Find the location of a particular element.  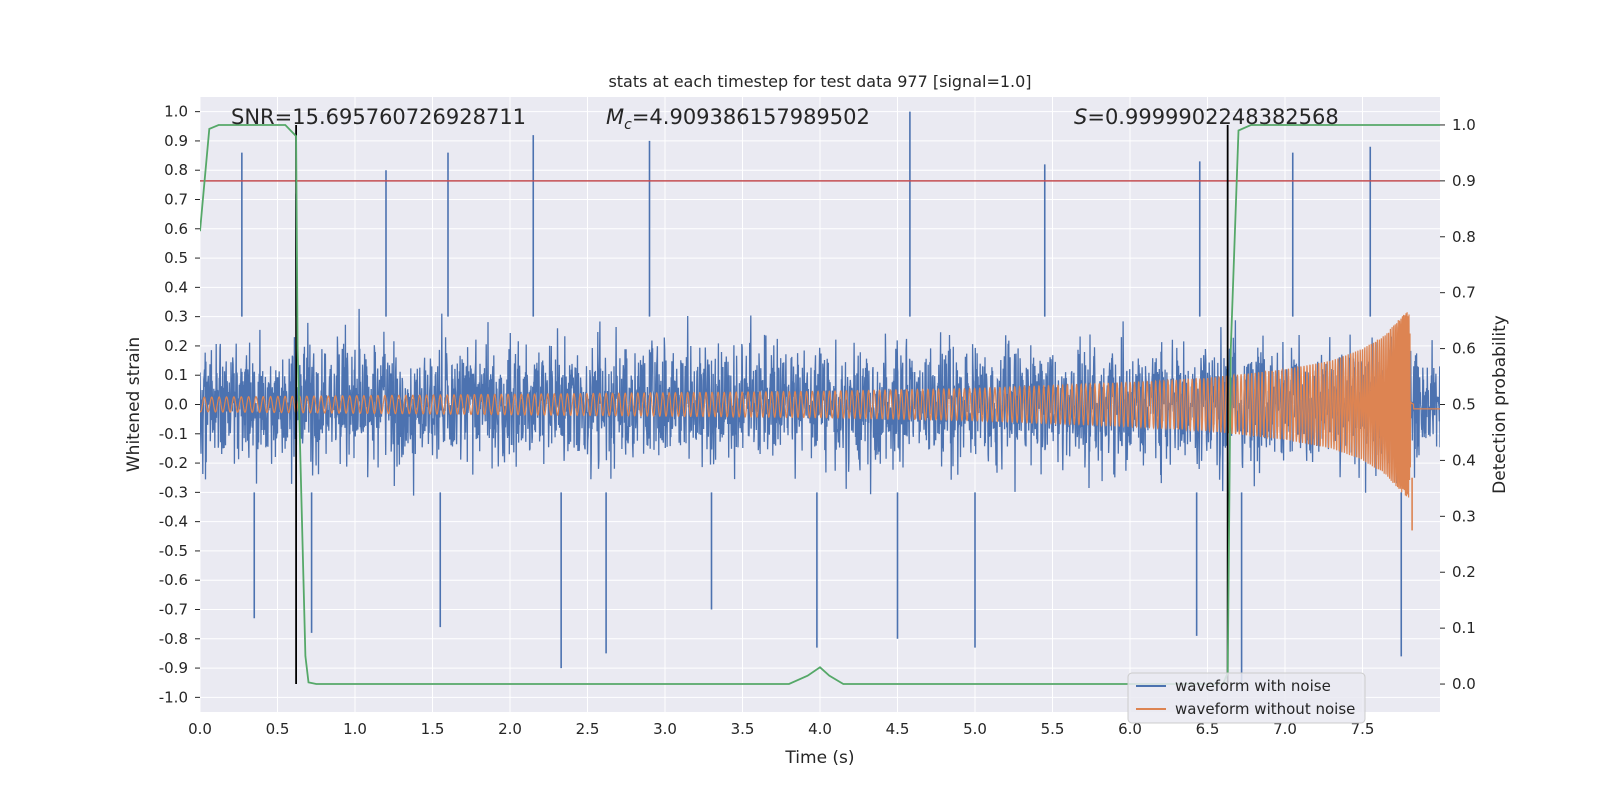

y-right-tick-label: 1.0 is located at coordinates (1464, 125).